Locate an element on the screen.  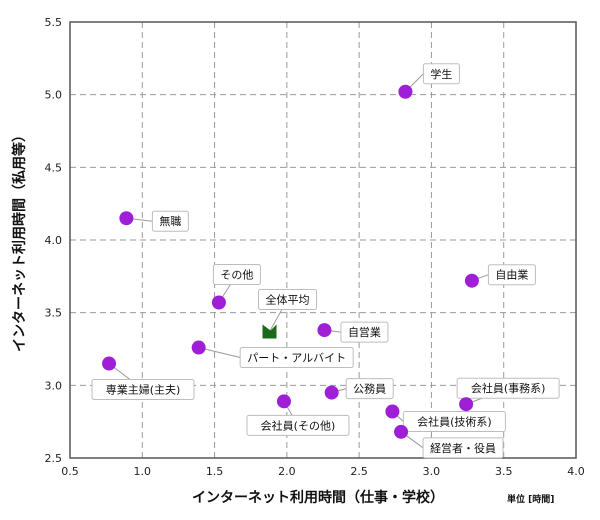
unit-note: 単位 [時間] is located at coordinates (530, 499).